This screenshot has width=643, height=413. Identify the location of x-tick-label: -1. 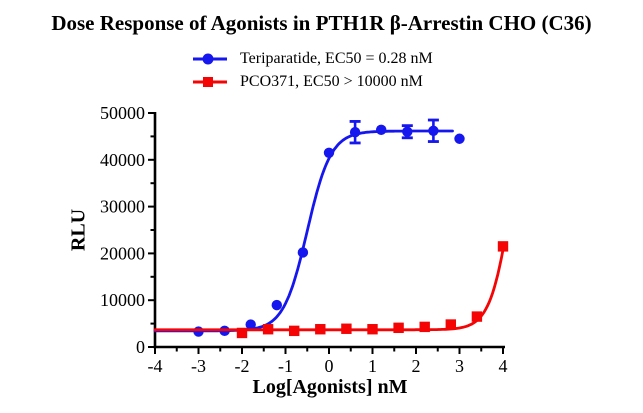
(285, 366).